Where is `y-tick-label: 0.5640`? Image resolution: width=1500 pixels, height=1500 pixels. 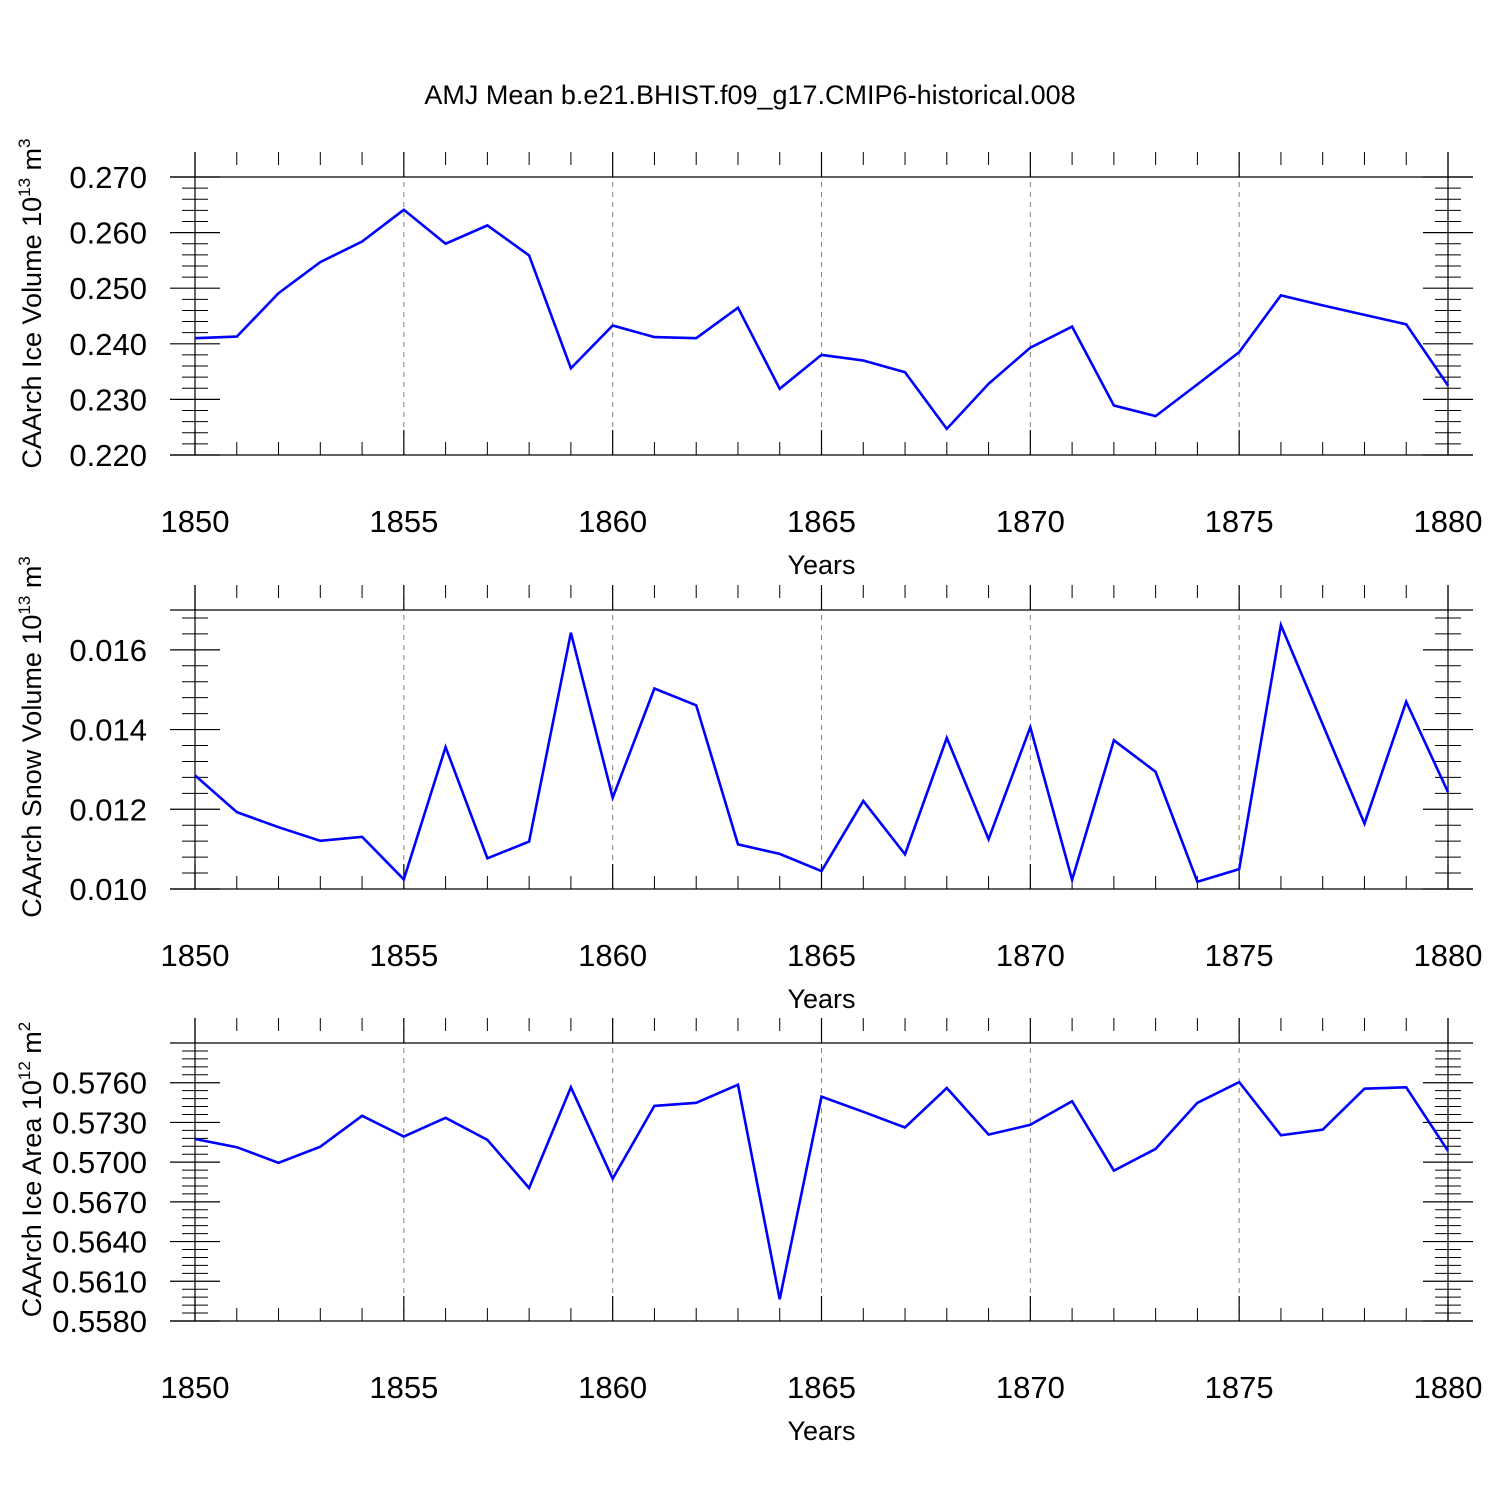 y-tick-label: 0.5640 is located at coordinates (99, 1242).